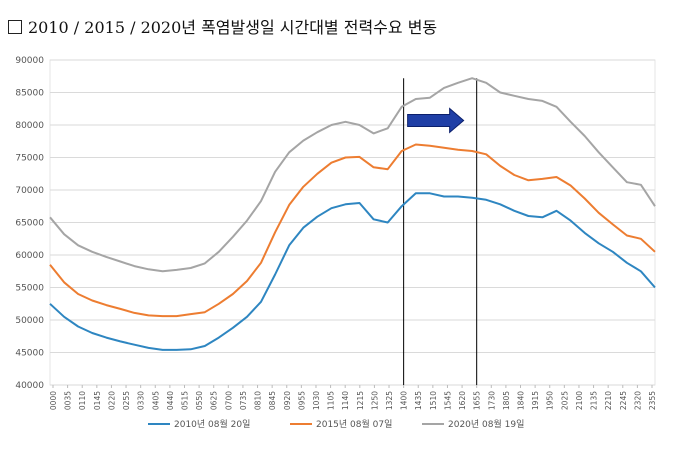  What do you see at coordinates (491, 400) in the screenshot?
I see `x-tick-label: 1730` at bounding box center [491, 400].